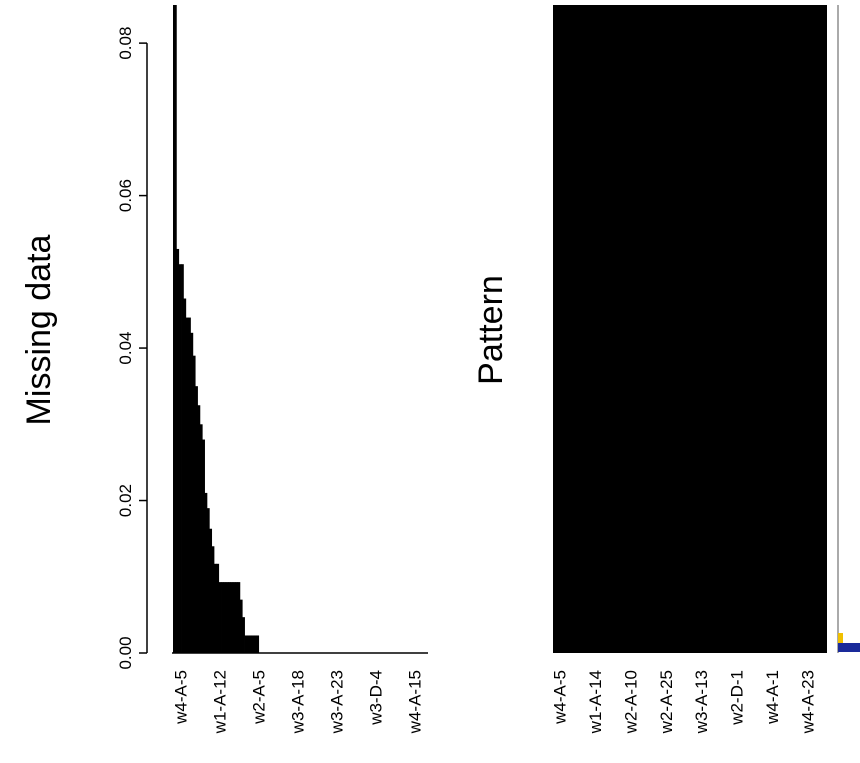  I want to click on left-y-tick-label: 0.00, so click(125, 652).